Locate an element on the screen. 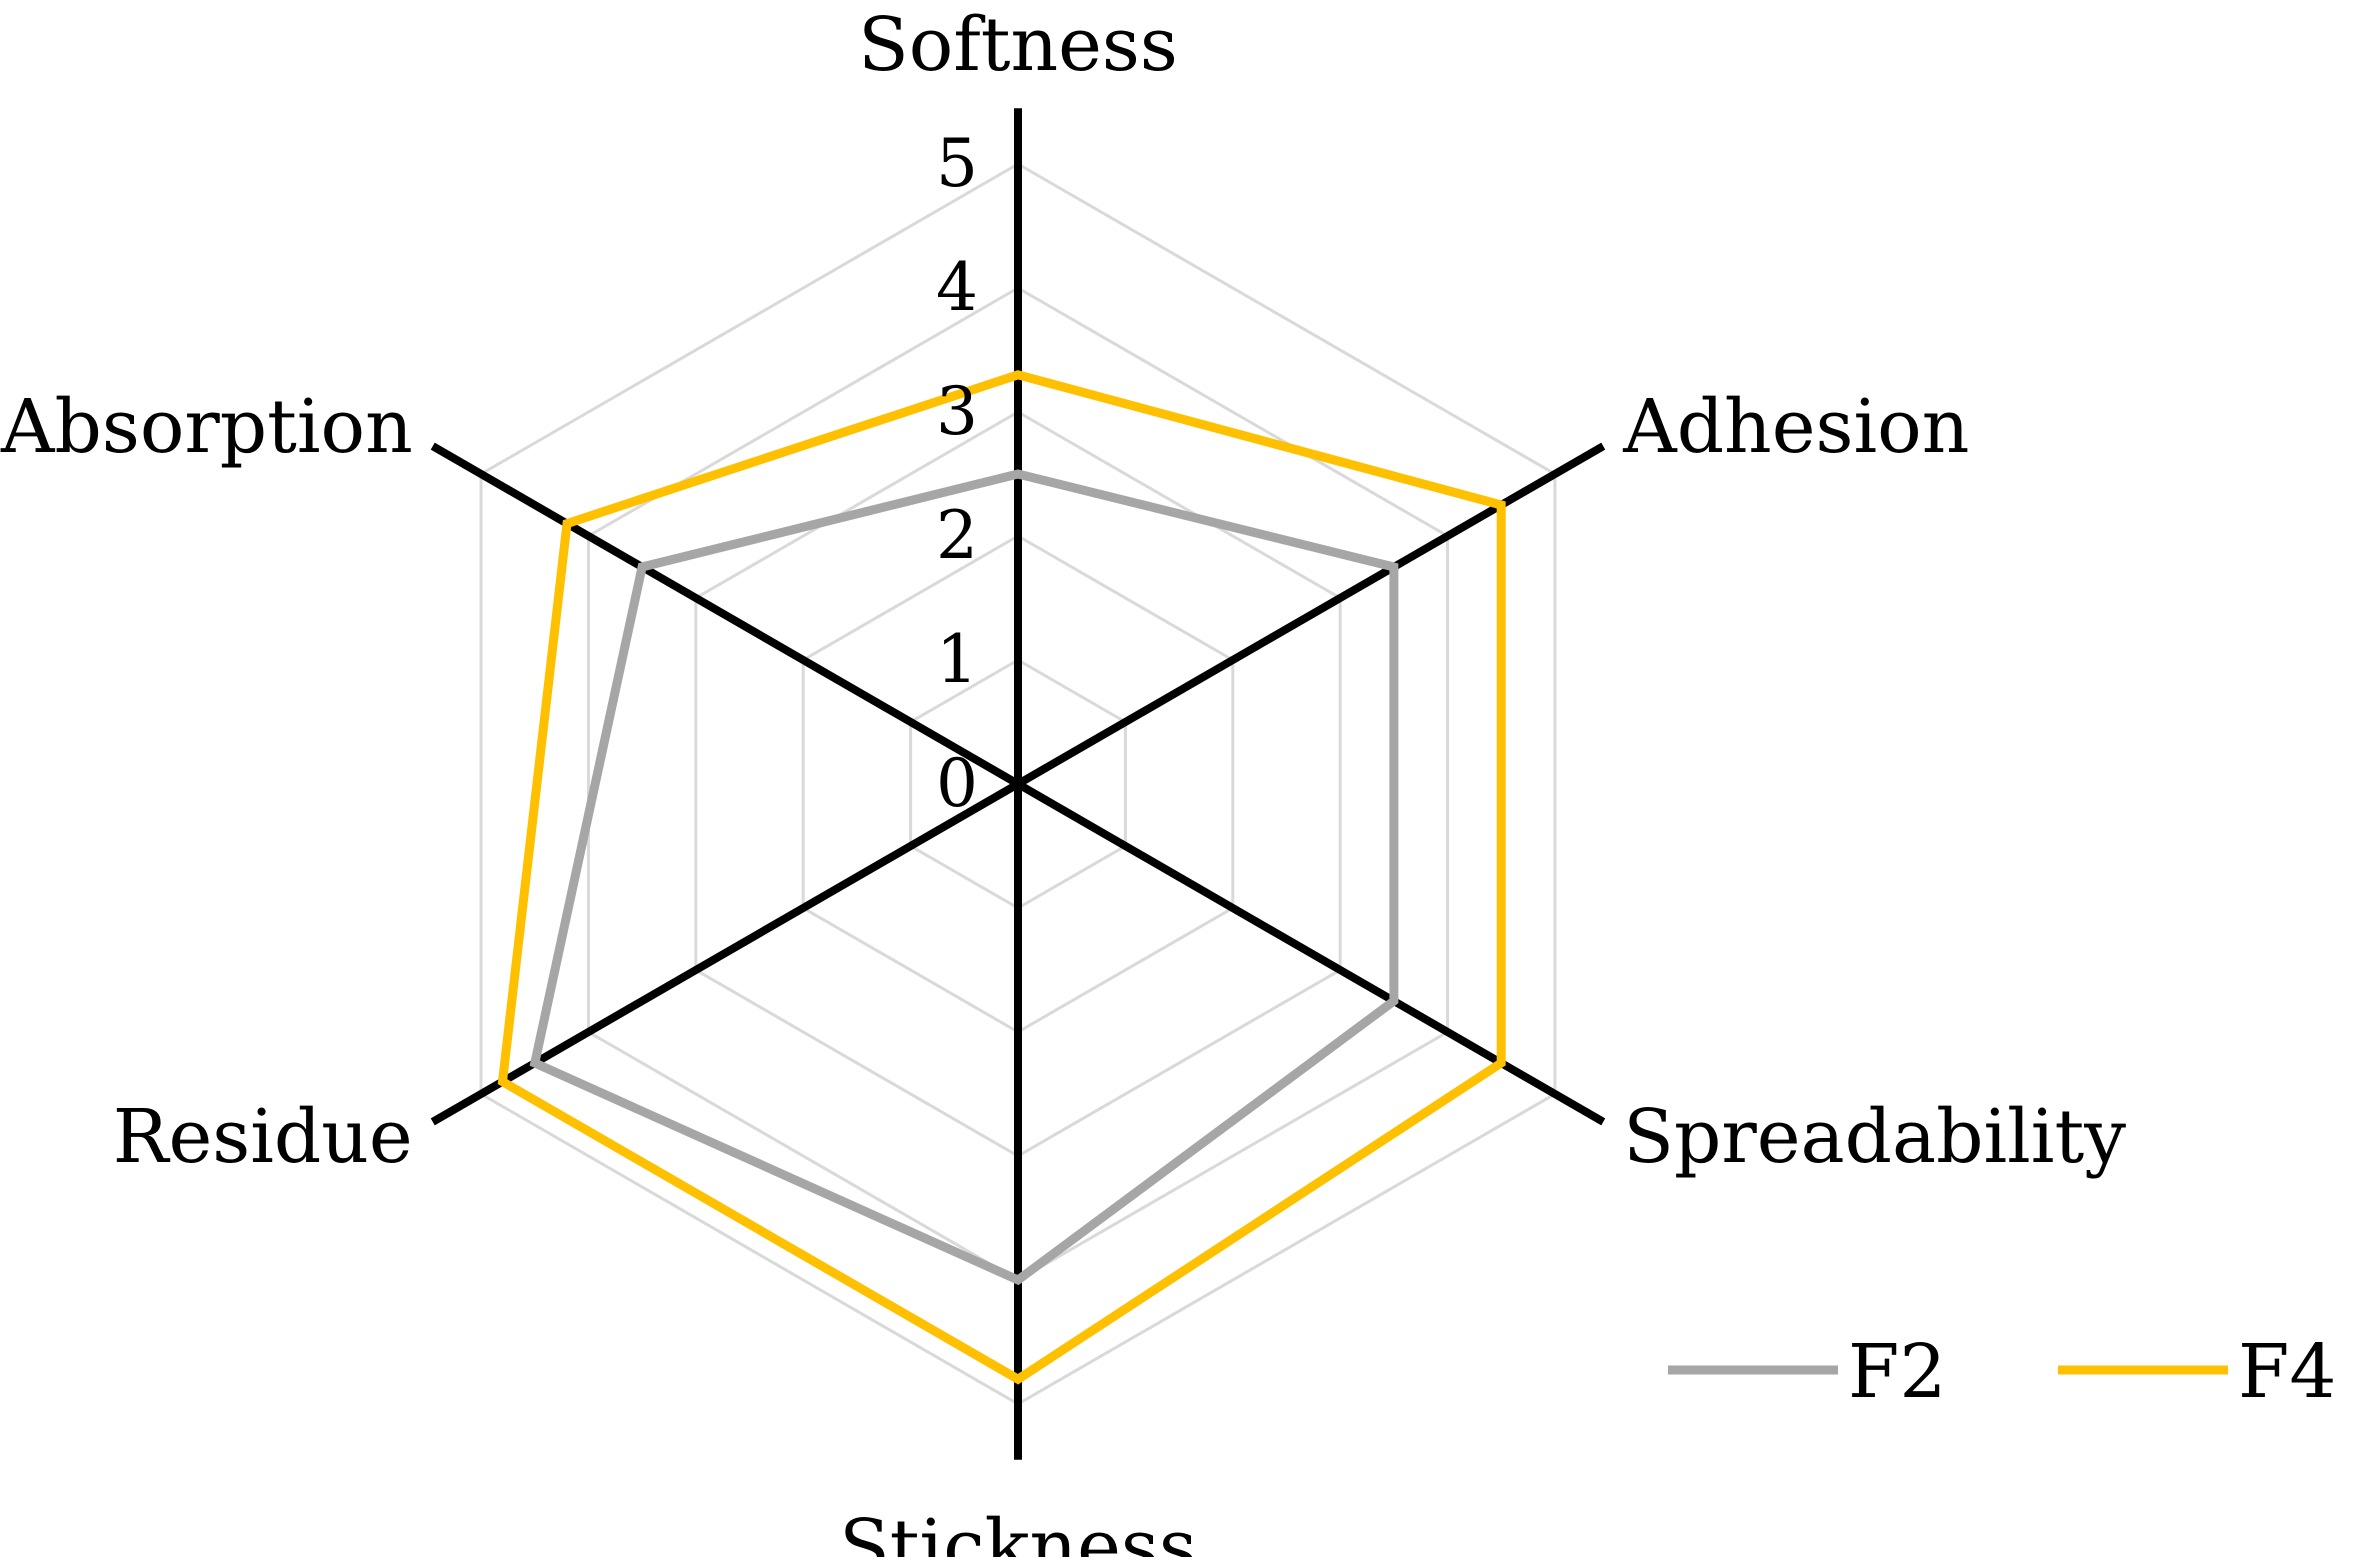 The width and height of the screenshot is (2356, 1557). tick-label-4: 4 is located at coordinates (957, 287).